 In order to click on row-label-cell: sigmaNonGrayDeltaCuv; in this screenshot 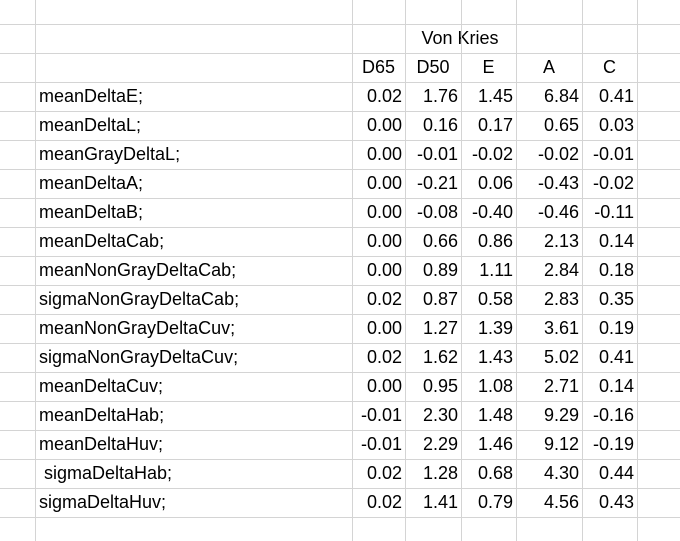, I will do `click(139, 357)`.